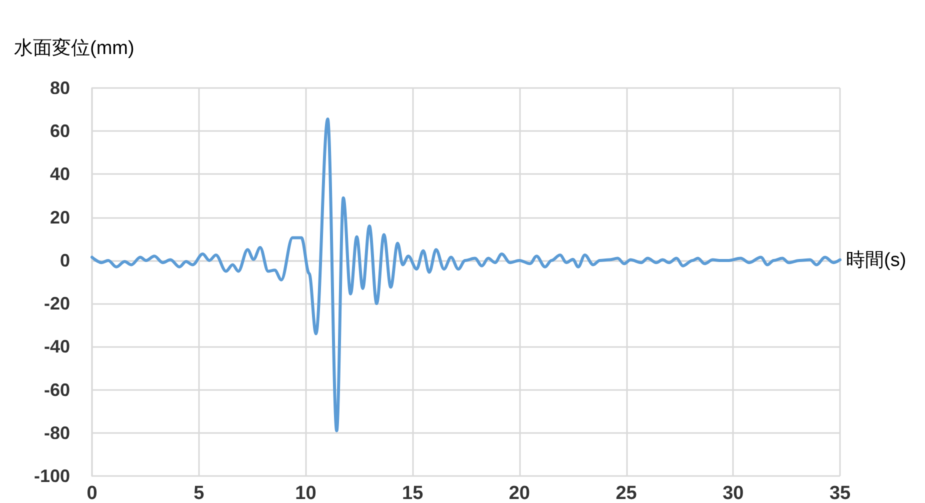  I want to click on y-tick-label: -20, so click(57, 304).